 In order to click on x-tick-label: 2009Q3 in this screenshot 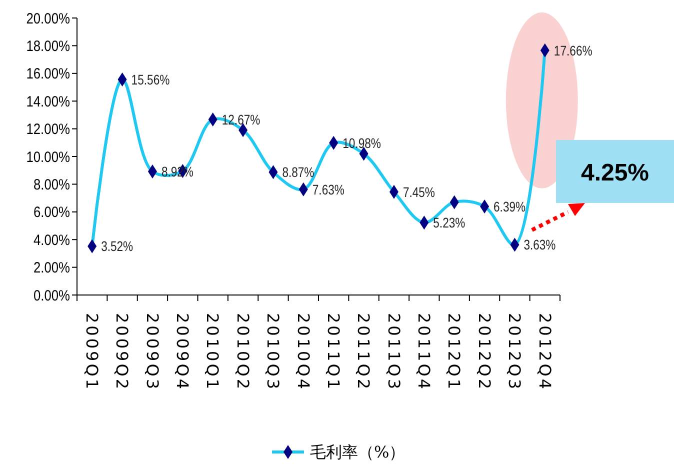, I will do `click(152, 352)`.